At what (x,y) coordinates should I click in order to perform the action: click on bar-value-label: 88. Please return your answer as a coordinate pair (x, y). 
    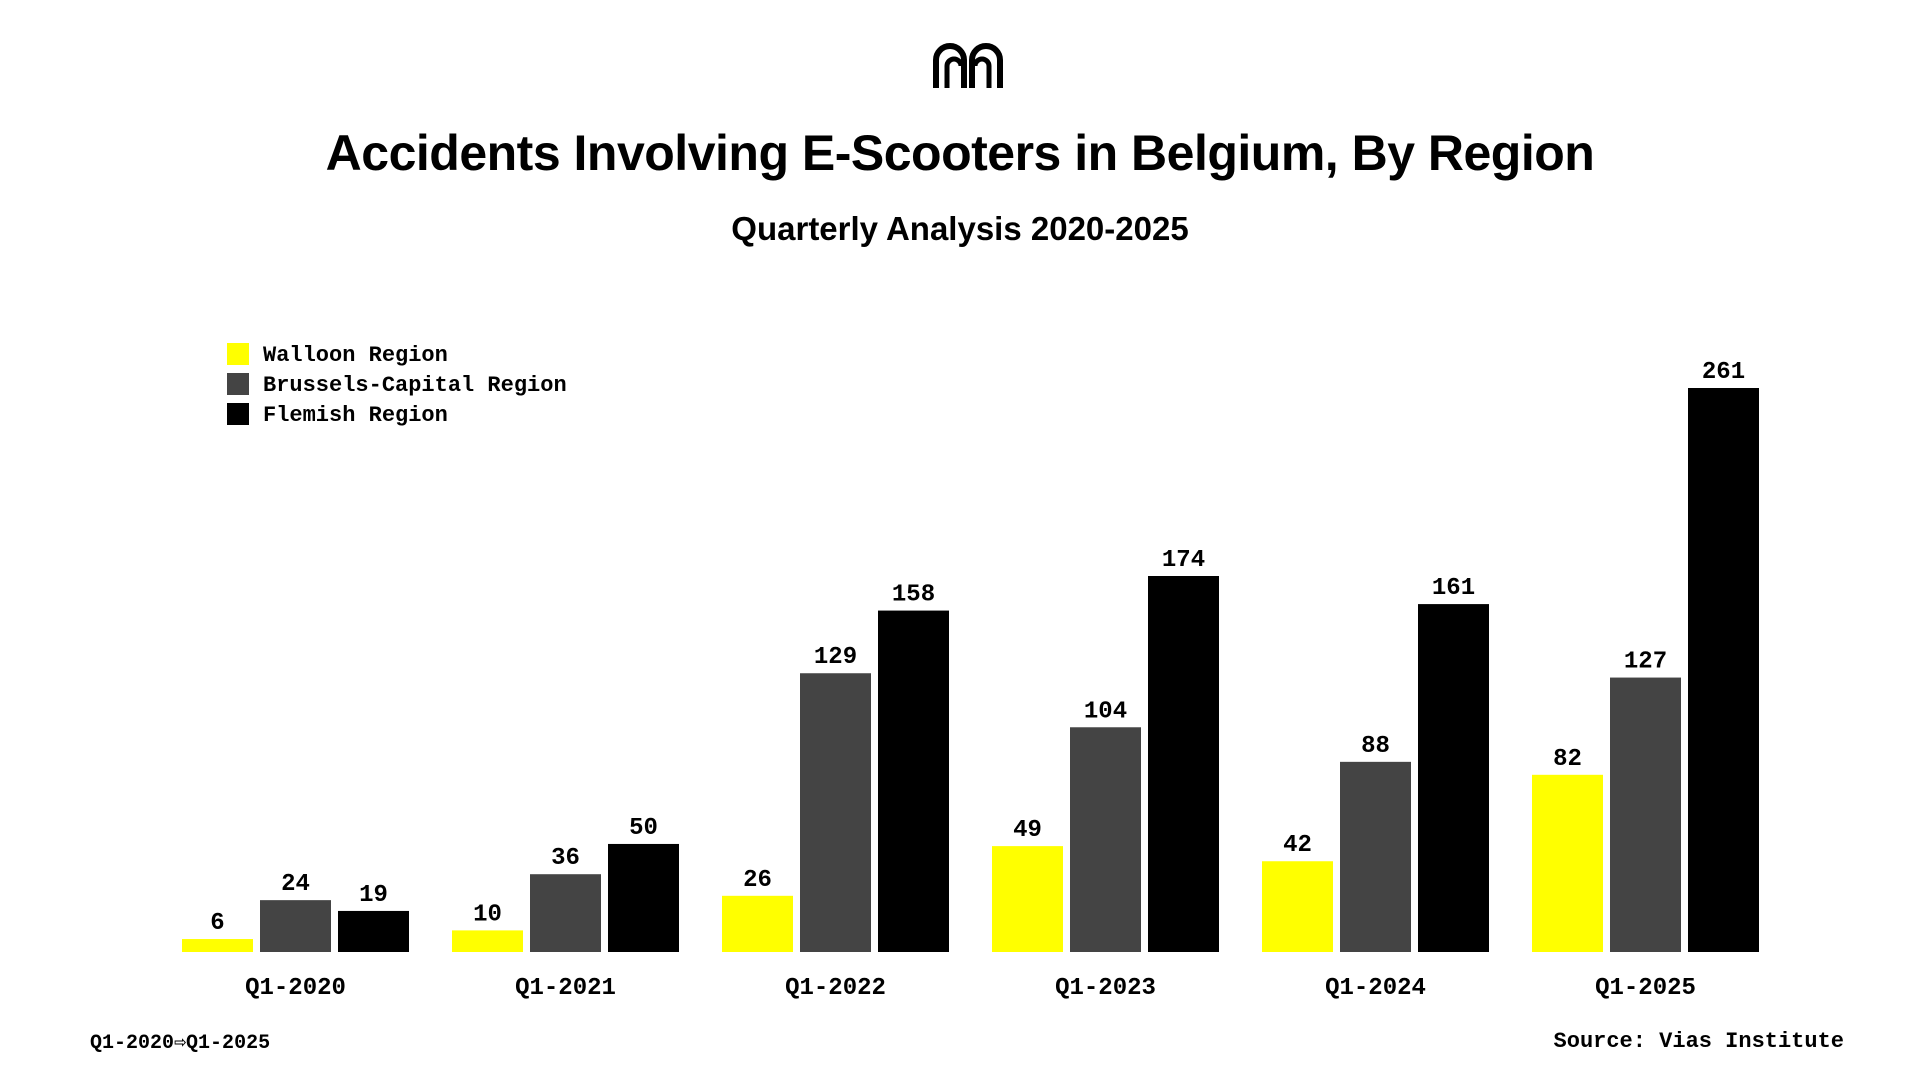
    Looking at the image, I should click on (1375, 746).